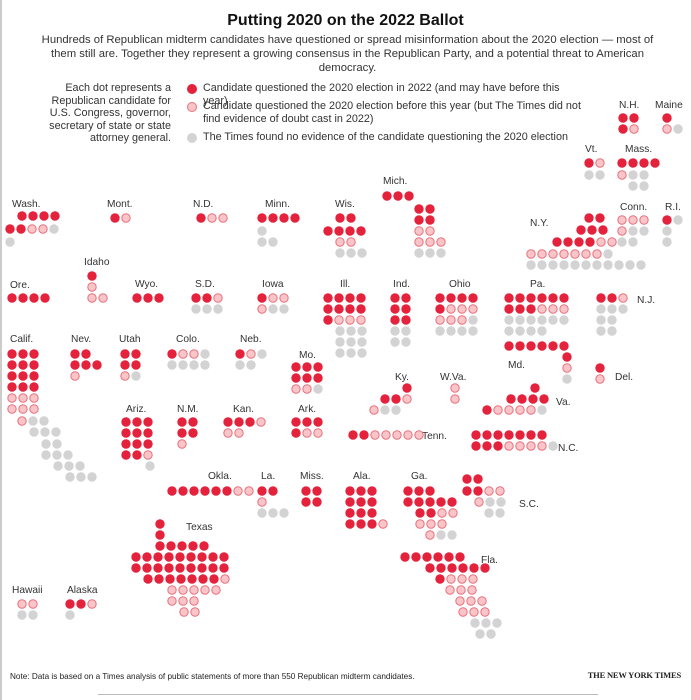  Describe the element at coordinates (634, 129) in the screenshot. I see `dot-n-h-before` at that location.